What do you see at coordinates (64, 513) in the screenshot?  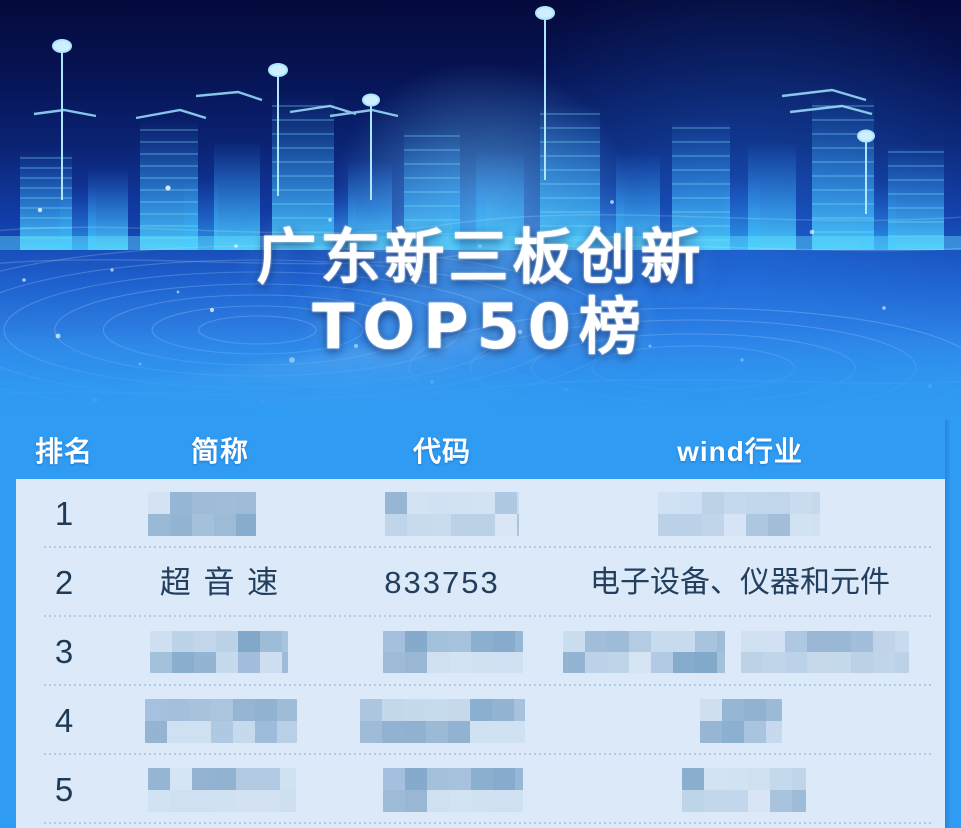 I see `cell-rank: 1` at bounding box center [64, 513].